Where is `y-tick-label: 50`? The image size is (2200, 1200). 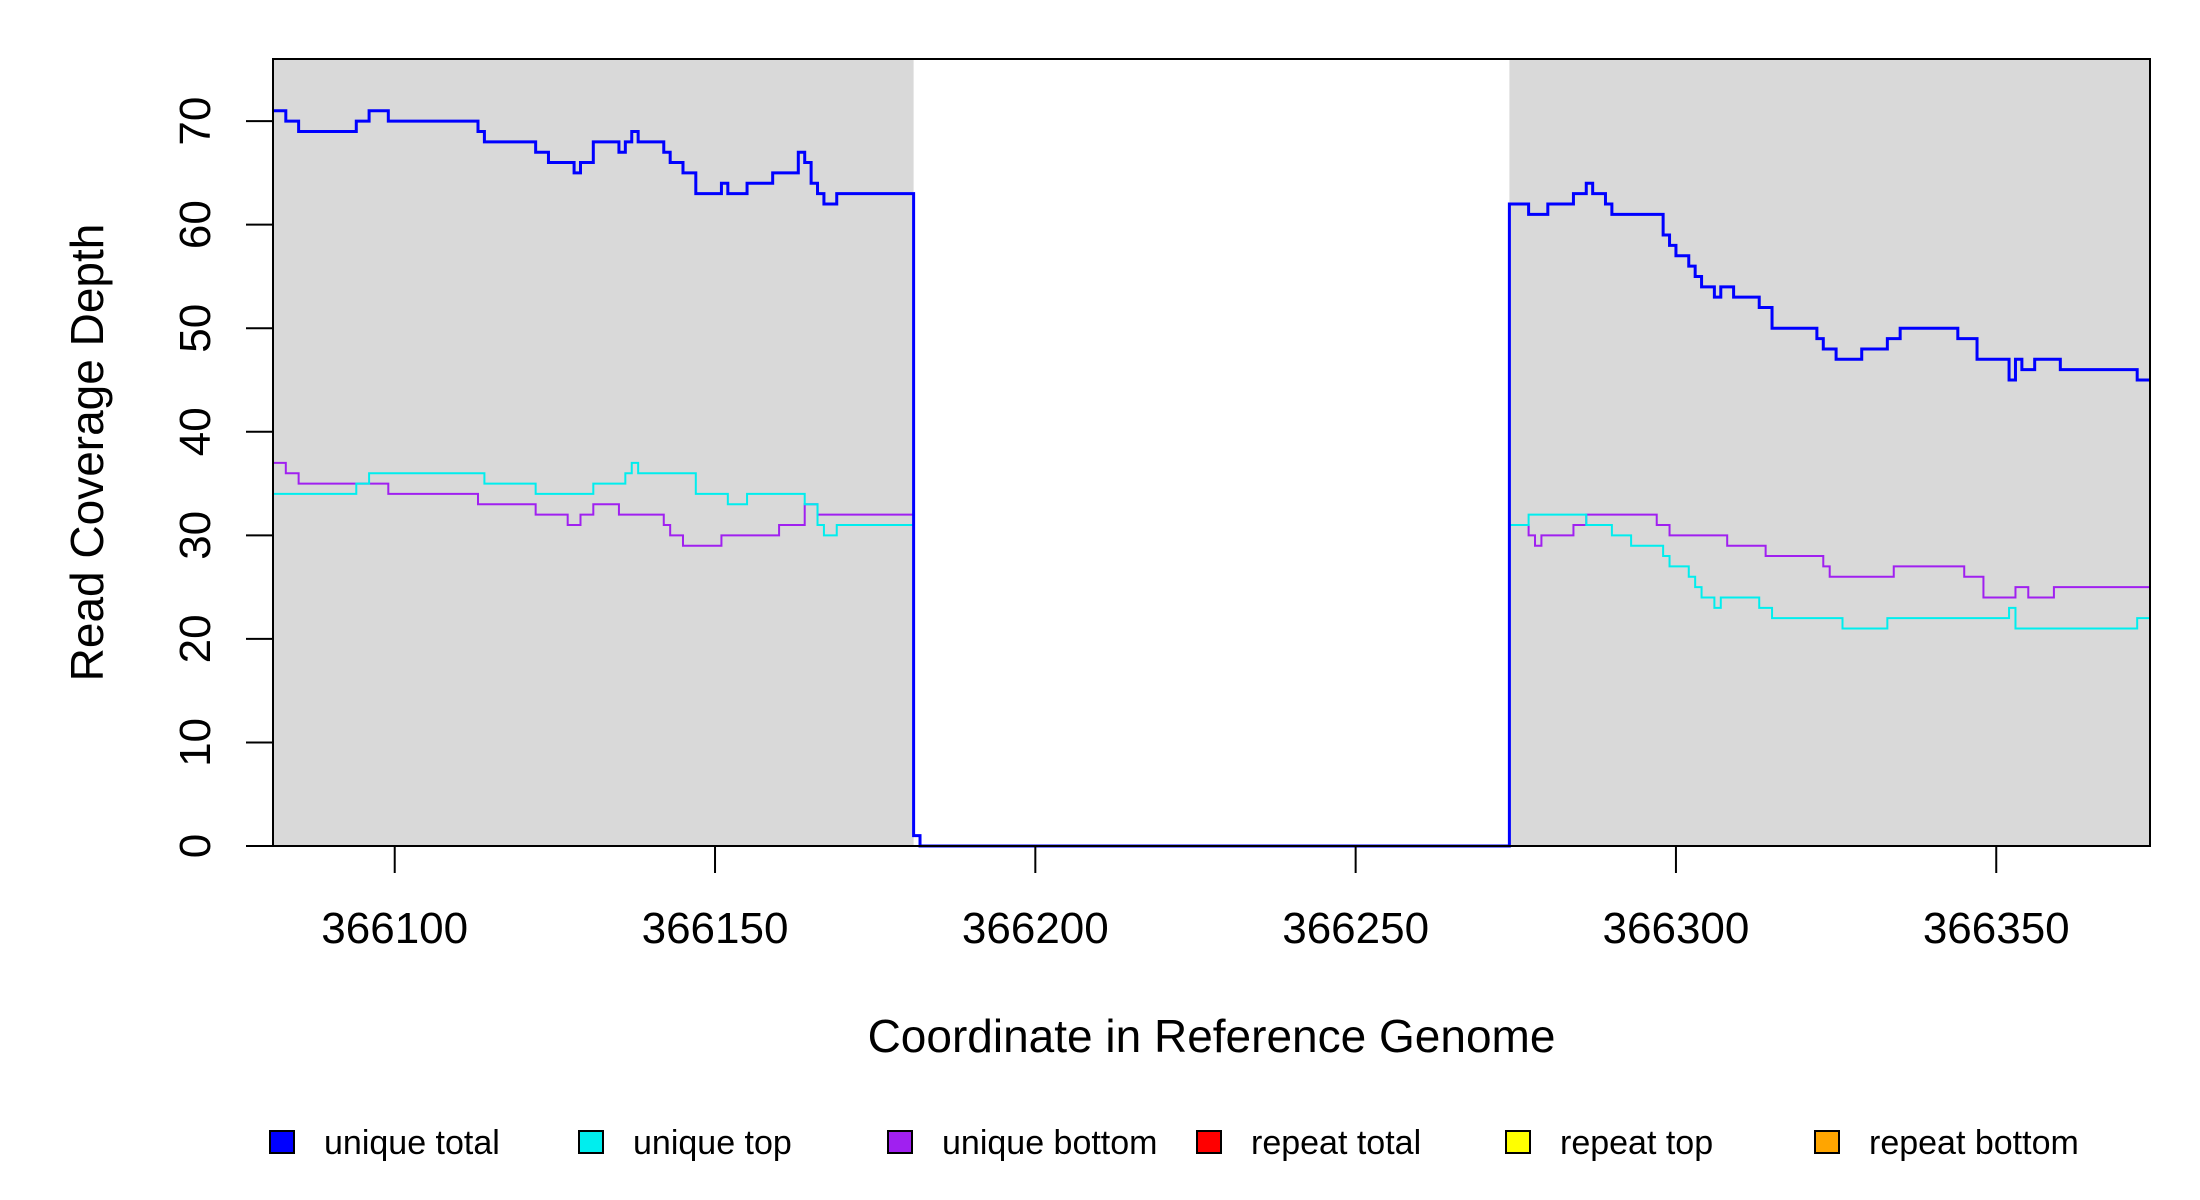
y-tick-label: 50 is located at coordinates (195, 328).